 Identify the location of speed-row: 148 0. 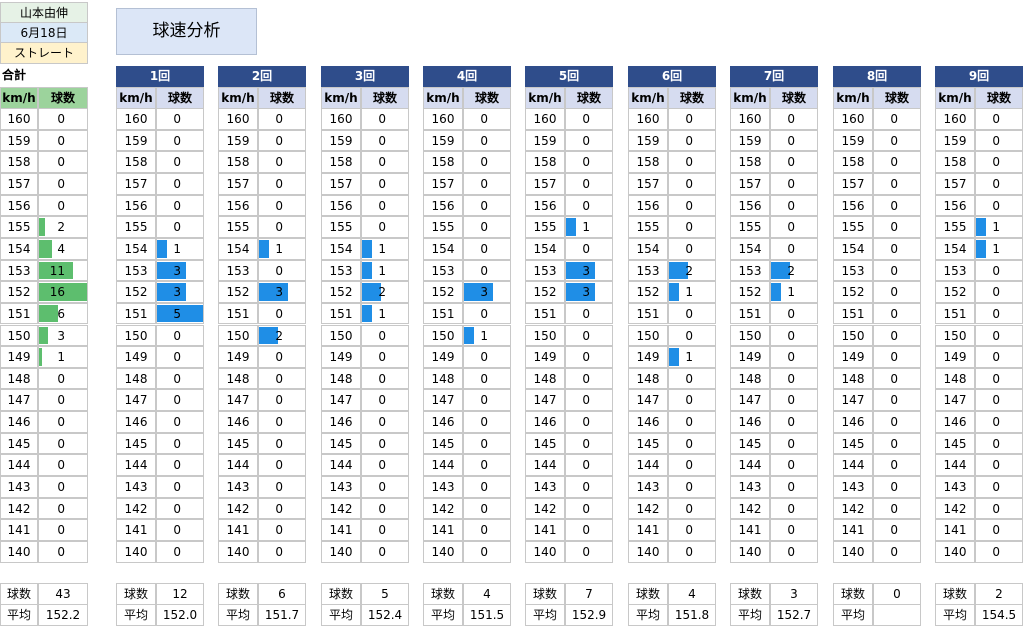
(774, 378).